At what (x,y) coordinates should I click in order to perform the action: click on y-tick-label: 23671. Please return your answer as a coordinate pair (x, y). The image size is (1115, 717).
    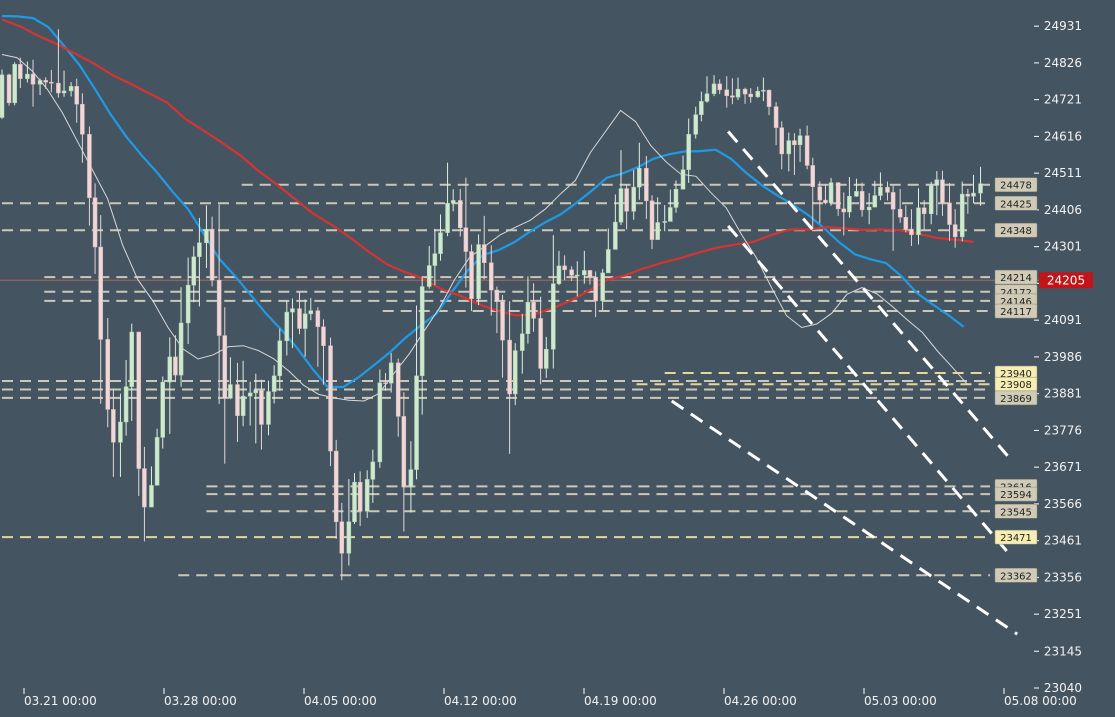
    Looking at the image, I should click on (1063, 467).